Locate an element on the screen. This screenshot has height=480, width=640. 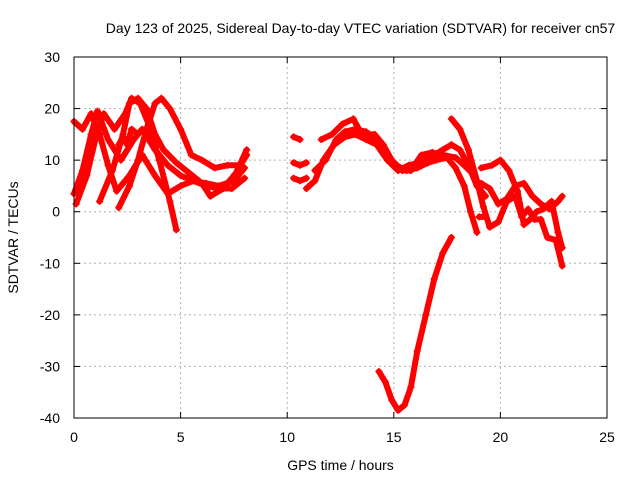
x-tick-label: 0 is located at coordinates (74, 437).